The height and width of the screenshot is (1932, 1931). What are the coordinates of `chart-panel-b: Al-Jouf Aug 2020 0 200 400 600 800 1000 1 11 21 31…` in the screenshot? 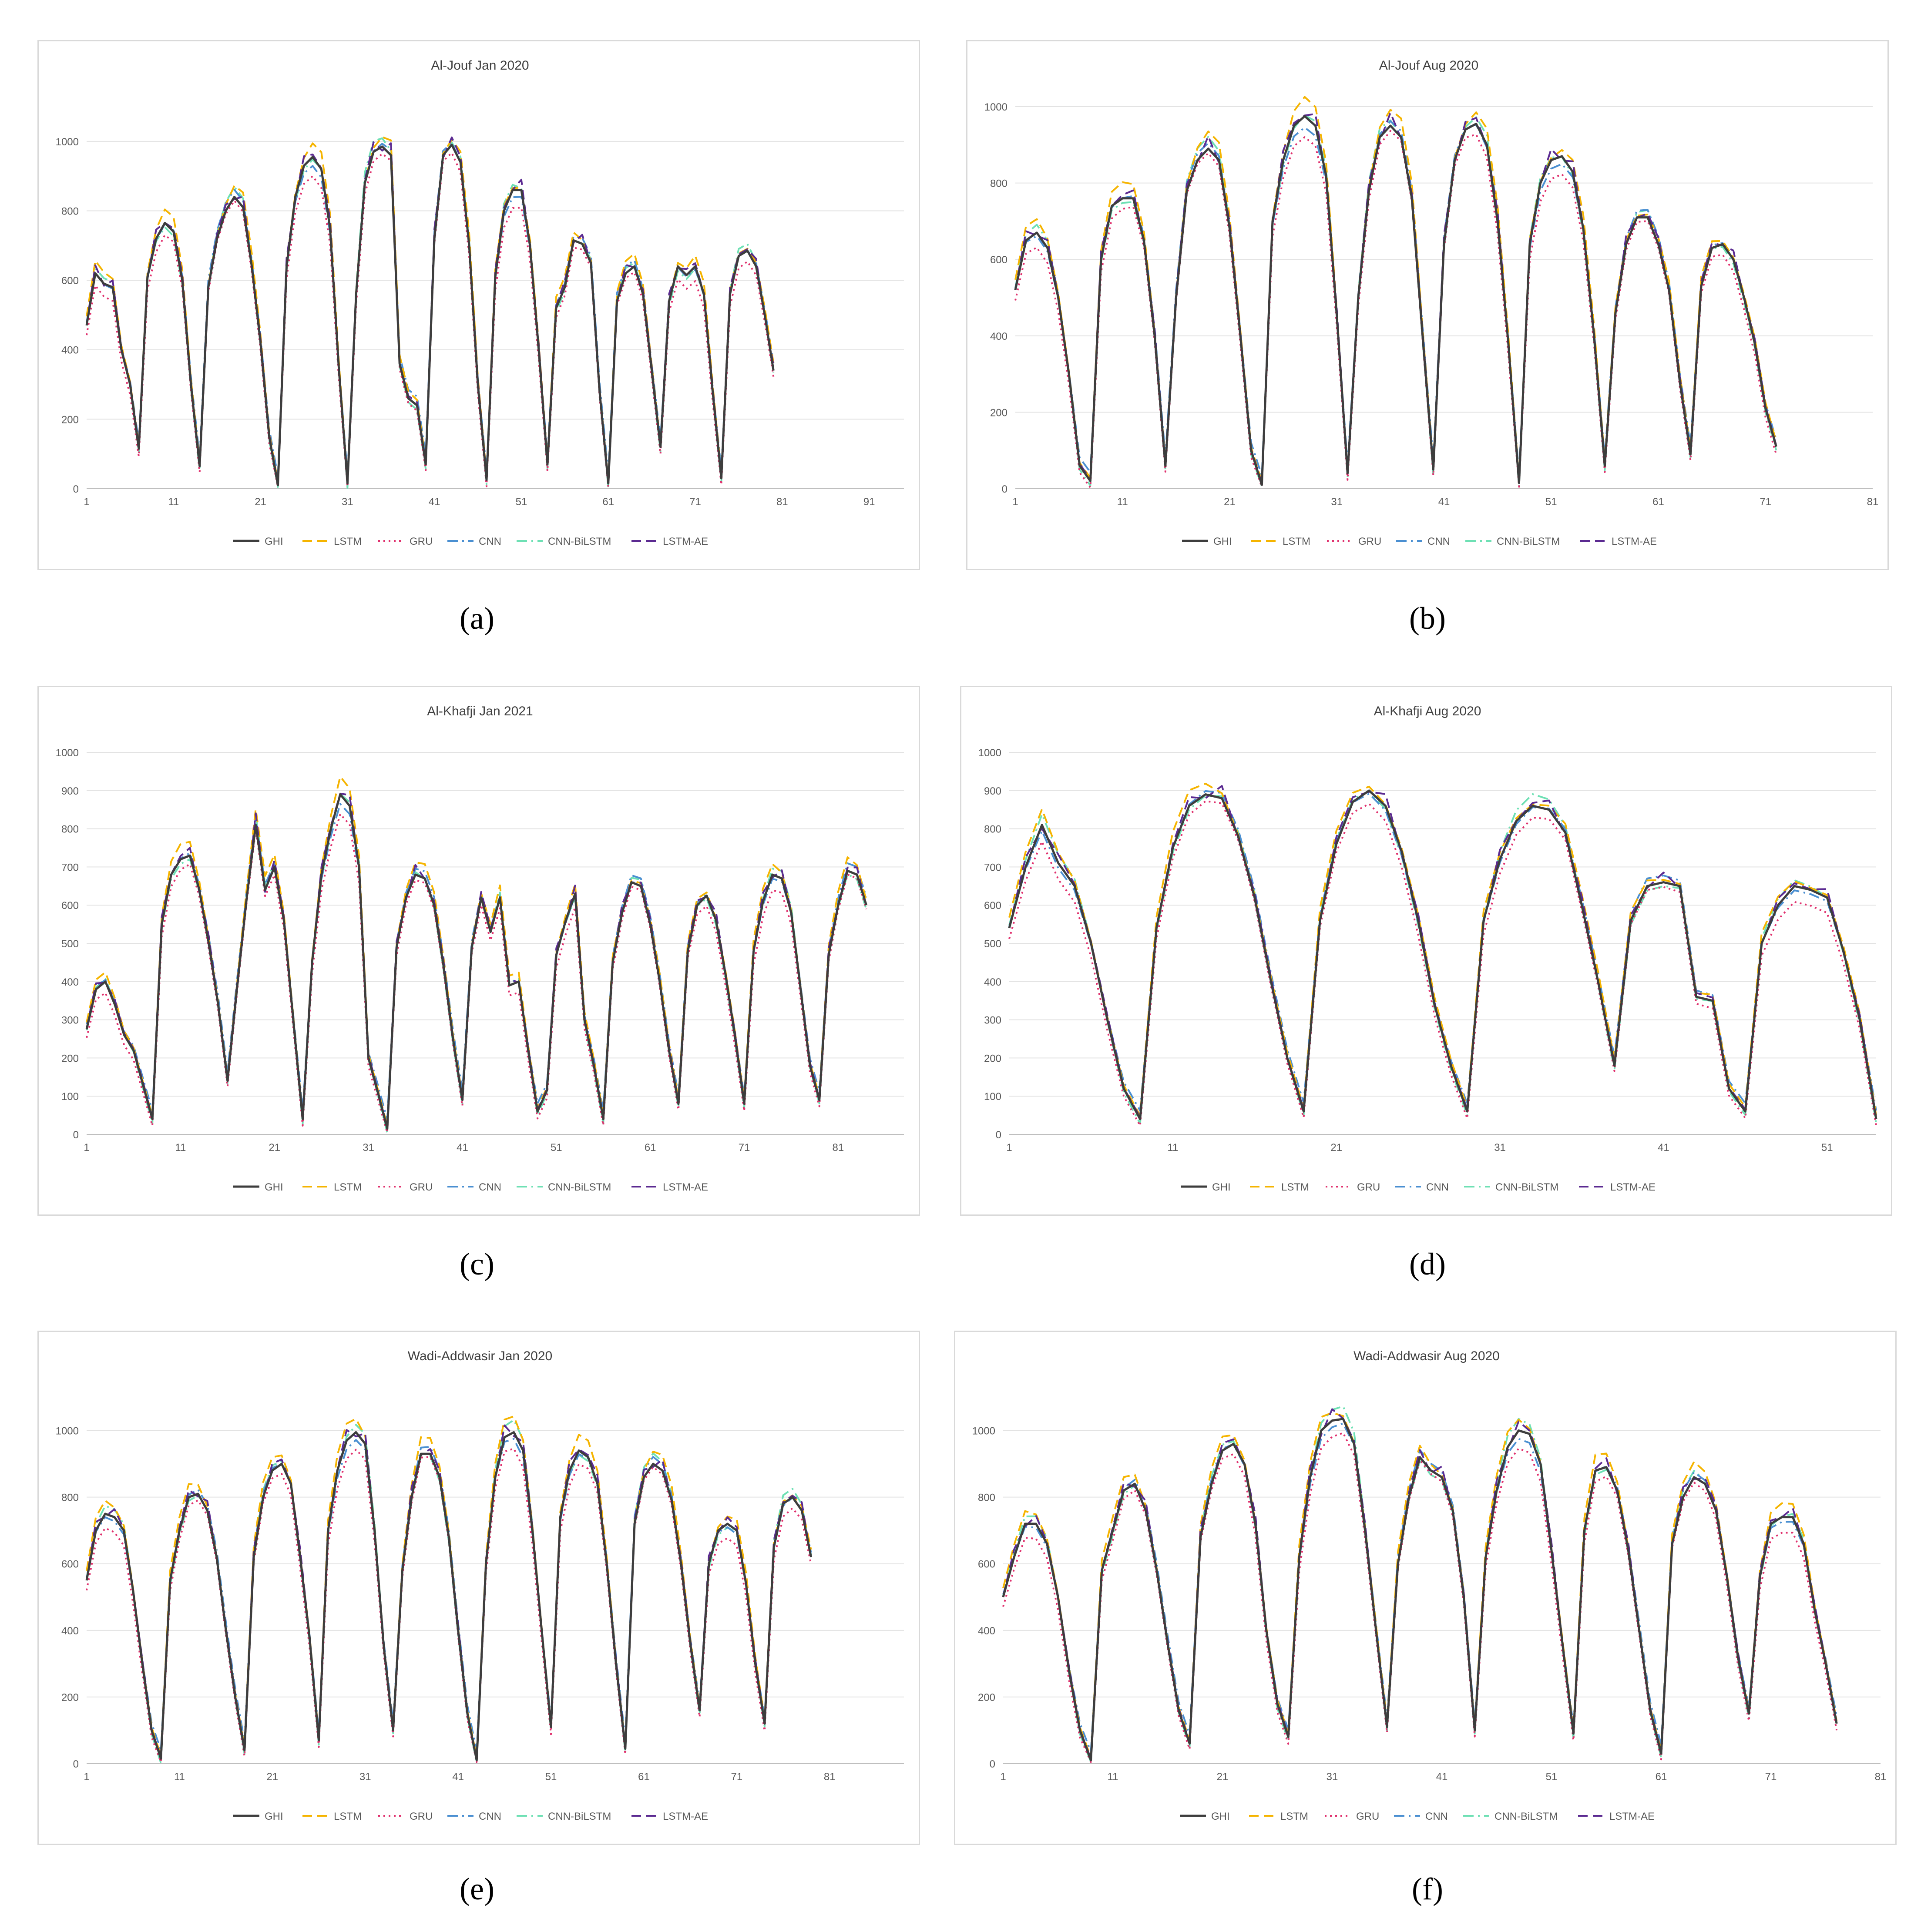 It's located at (1427, 305).